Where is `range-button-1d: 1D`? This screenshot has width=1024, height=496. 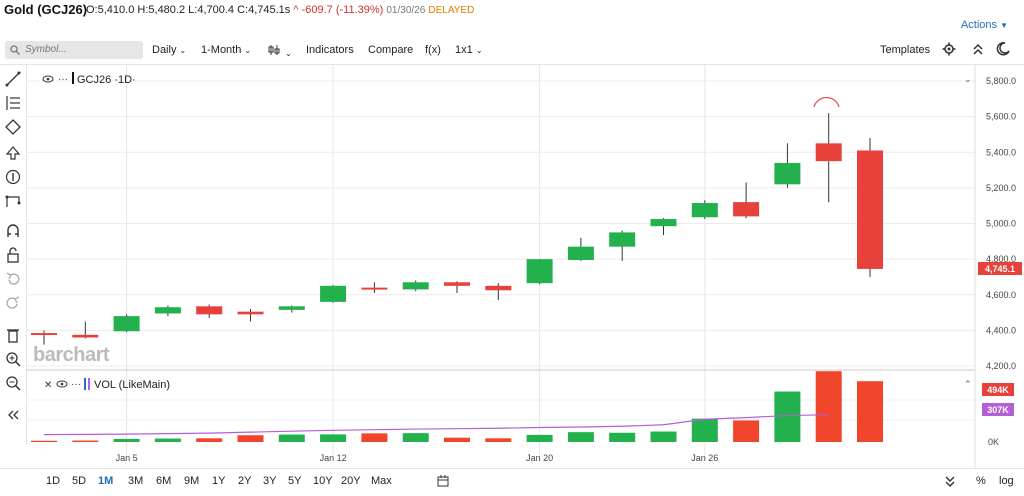 range-button-1d: 1D is located at coordinates (53, 481).